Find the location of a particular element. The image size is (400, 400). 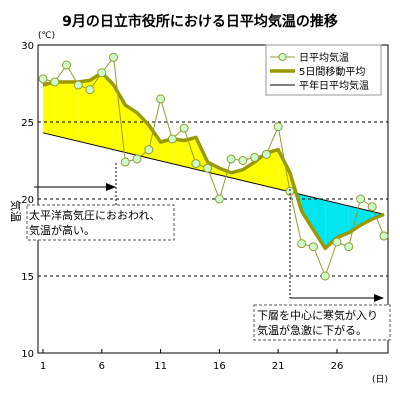

legend-item-daily: 日平均気温 is located at coordinates (309, 57).